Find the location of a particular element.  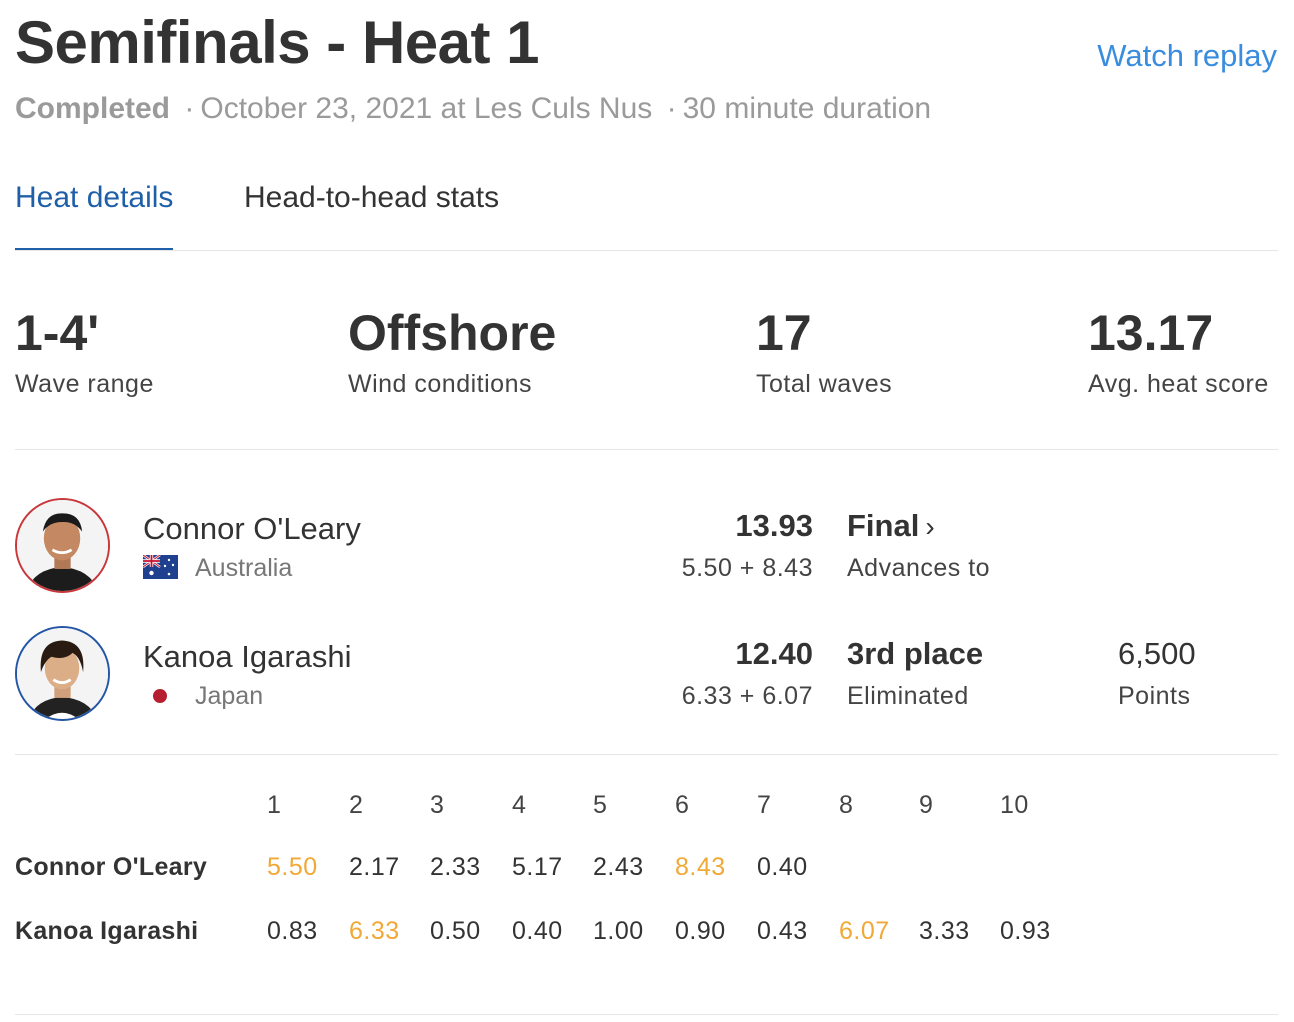

wave-score-counting: 8.43 is located at coordinates (700, 867).